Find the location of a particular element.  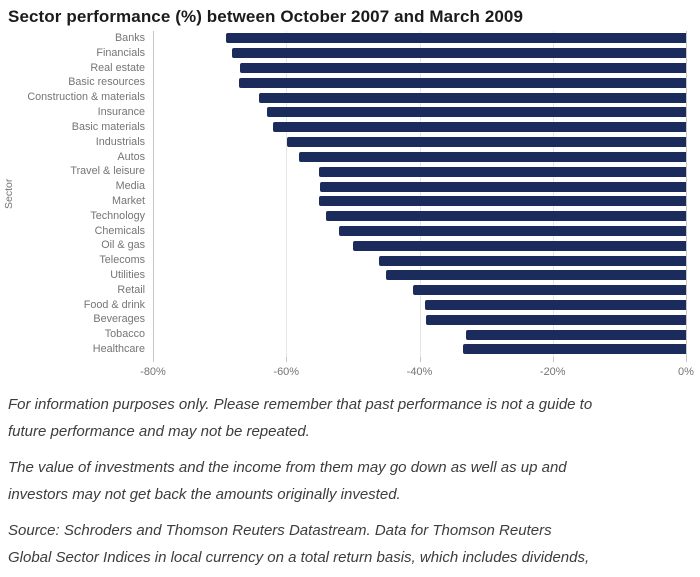

category-label: Basic materials is located at coordinates (108, 126).